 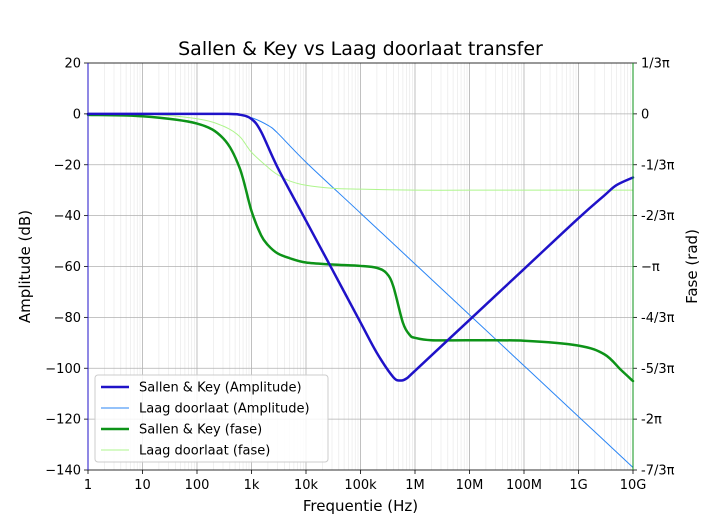 What do you see at coordinates (655, 64) in the screenshot?
I see `y-right-tick-label: 1/3π` at bounding box center [655, 64].